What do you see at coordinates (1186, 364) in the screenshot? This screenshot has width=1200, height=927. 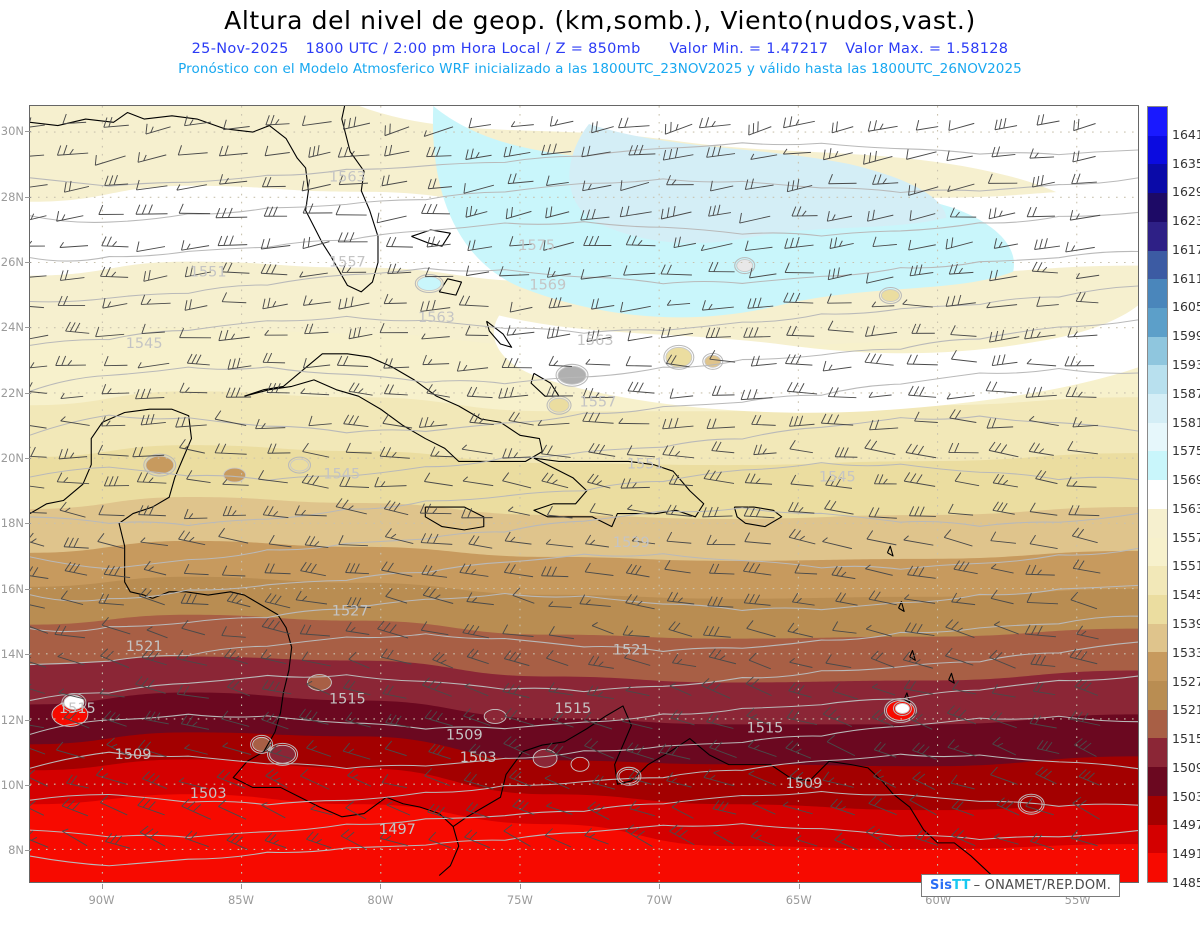 I see `colorbar-tick-label: 1593` at bounding box center [1186, 364].